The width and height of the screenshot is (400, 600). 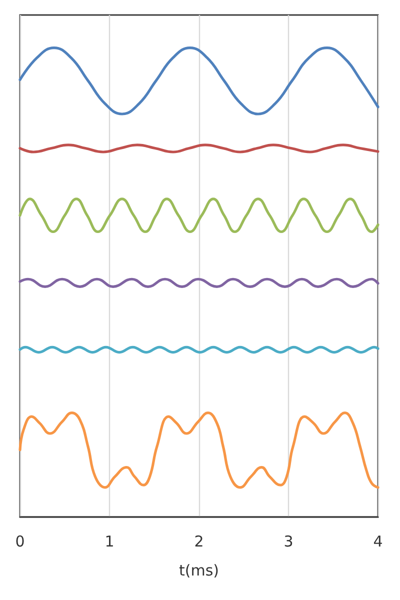 I want to click on x-axis-title: t(ms), so click(x=199, y=571).